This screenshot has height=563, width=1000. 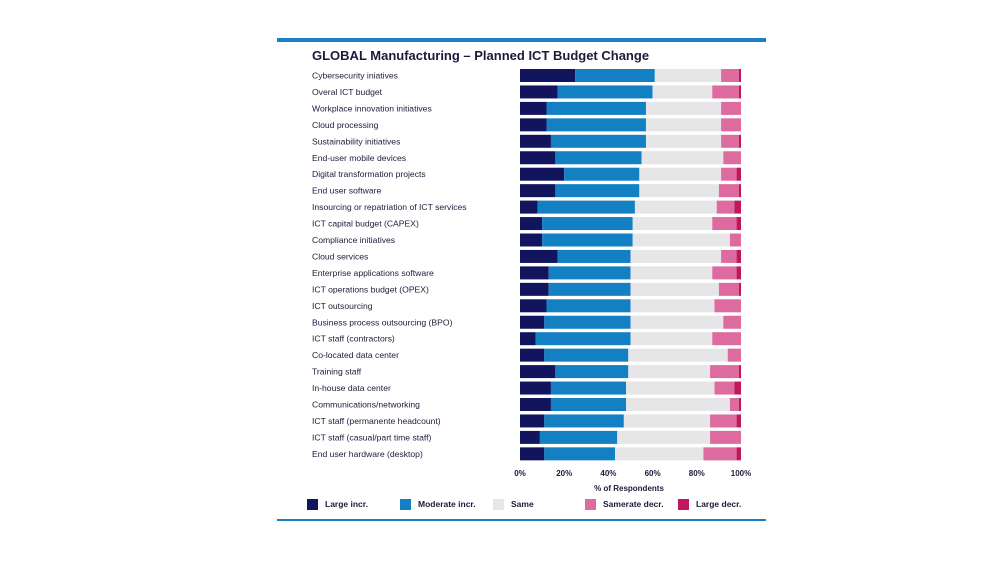 I want to click on category-label: Cloud processing, so click(x=345, y=125).